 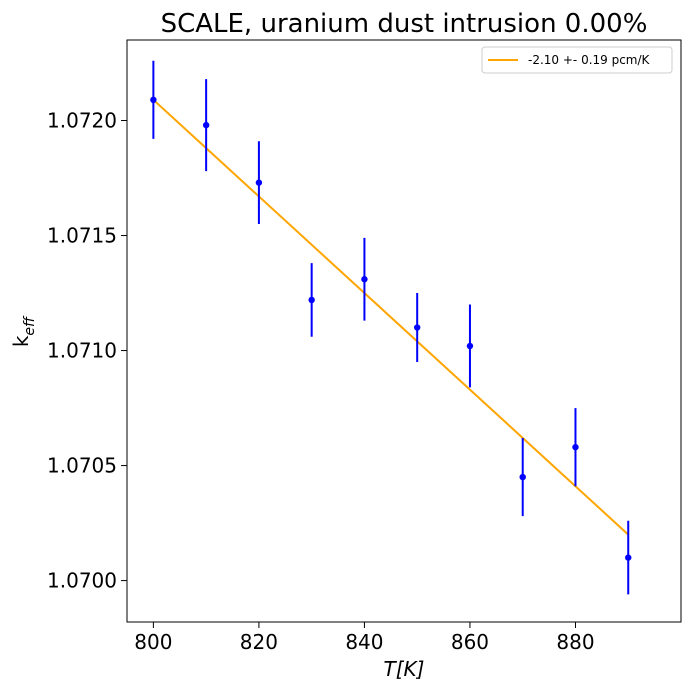 I want to click on x-tick-label: 880, so click(x=575, y=642).